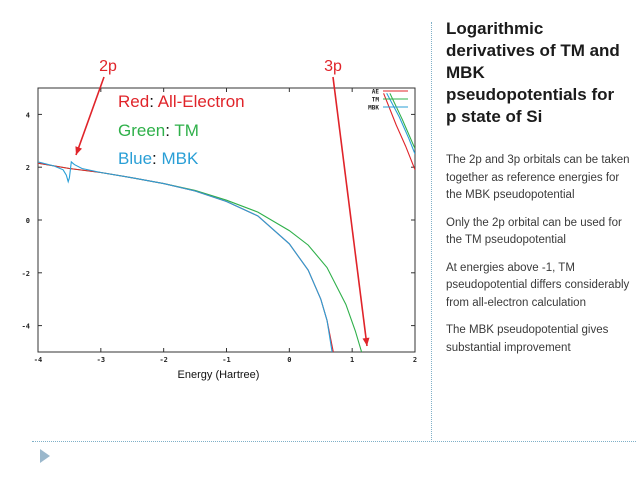  I want to click on series-line-mbk, so click(400, 124).